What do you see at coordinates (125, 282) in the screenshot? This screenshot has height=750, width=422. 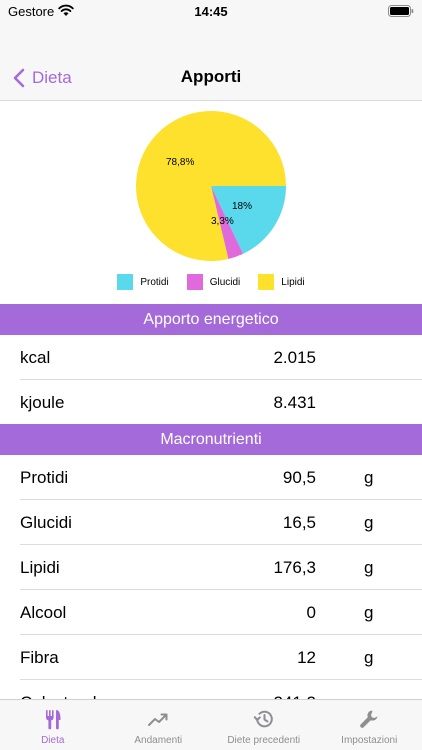 I see `legend-swatch-protidi` at bounding box center [125, 282].